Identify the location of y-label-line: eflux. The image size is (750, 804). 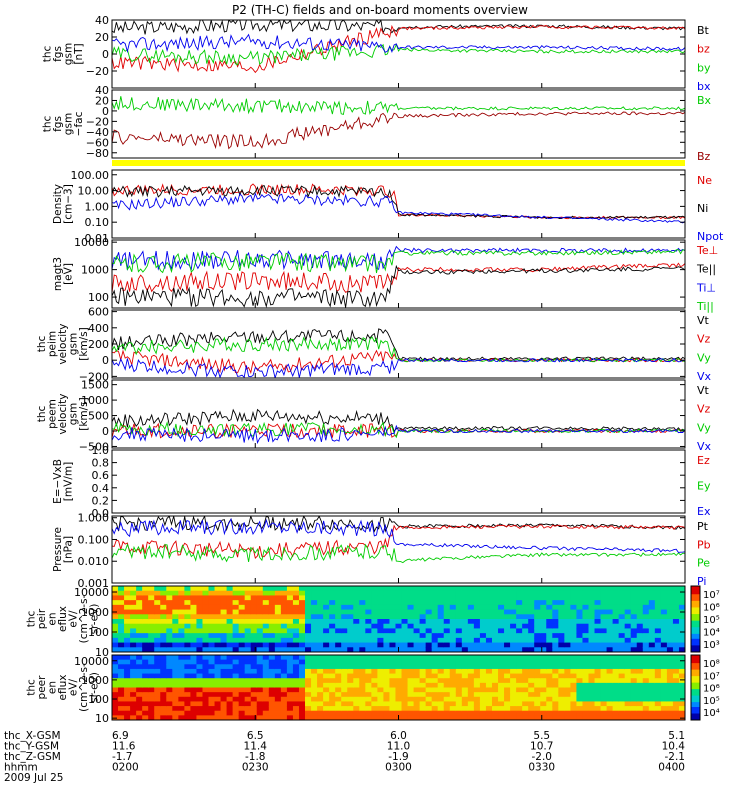
(63, 619).